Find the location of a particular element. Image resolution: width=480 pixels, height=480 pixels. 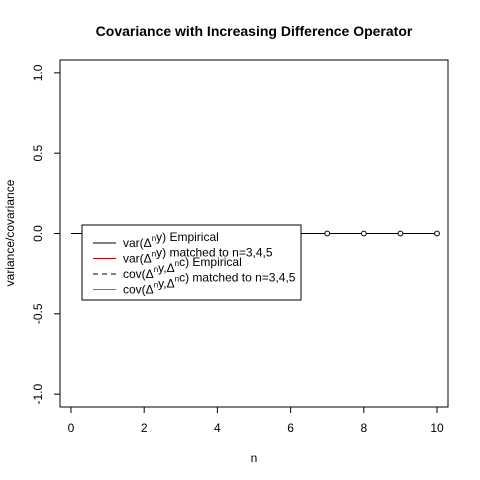

y-axis-label: variance/covariance is located at coordinates (10, 232).